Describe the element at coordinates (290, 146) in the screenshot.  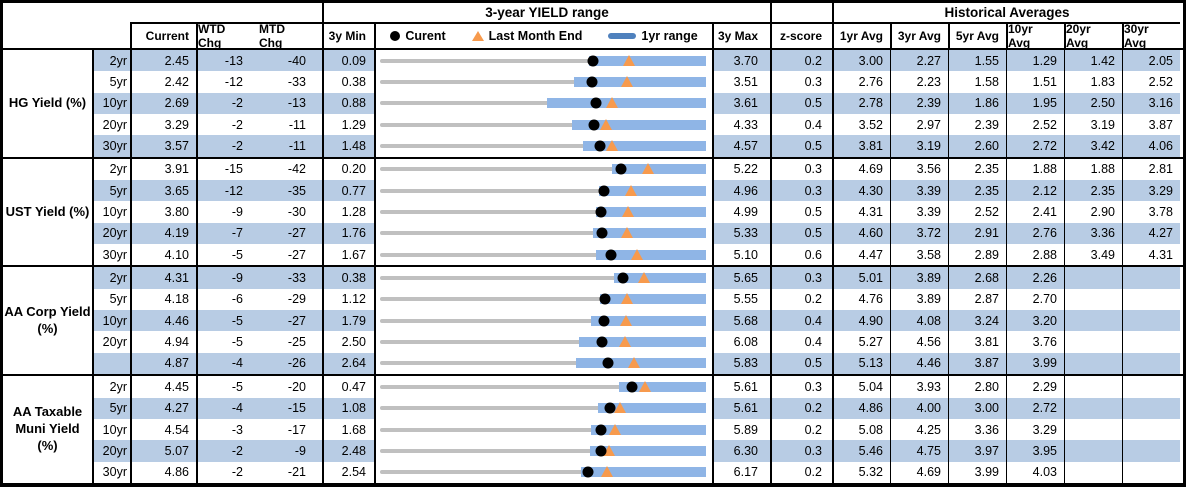
I see `mtd-chg-cell: -11` at that location.